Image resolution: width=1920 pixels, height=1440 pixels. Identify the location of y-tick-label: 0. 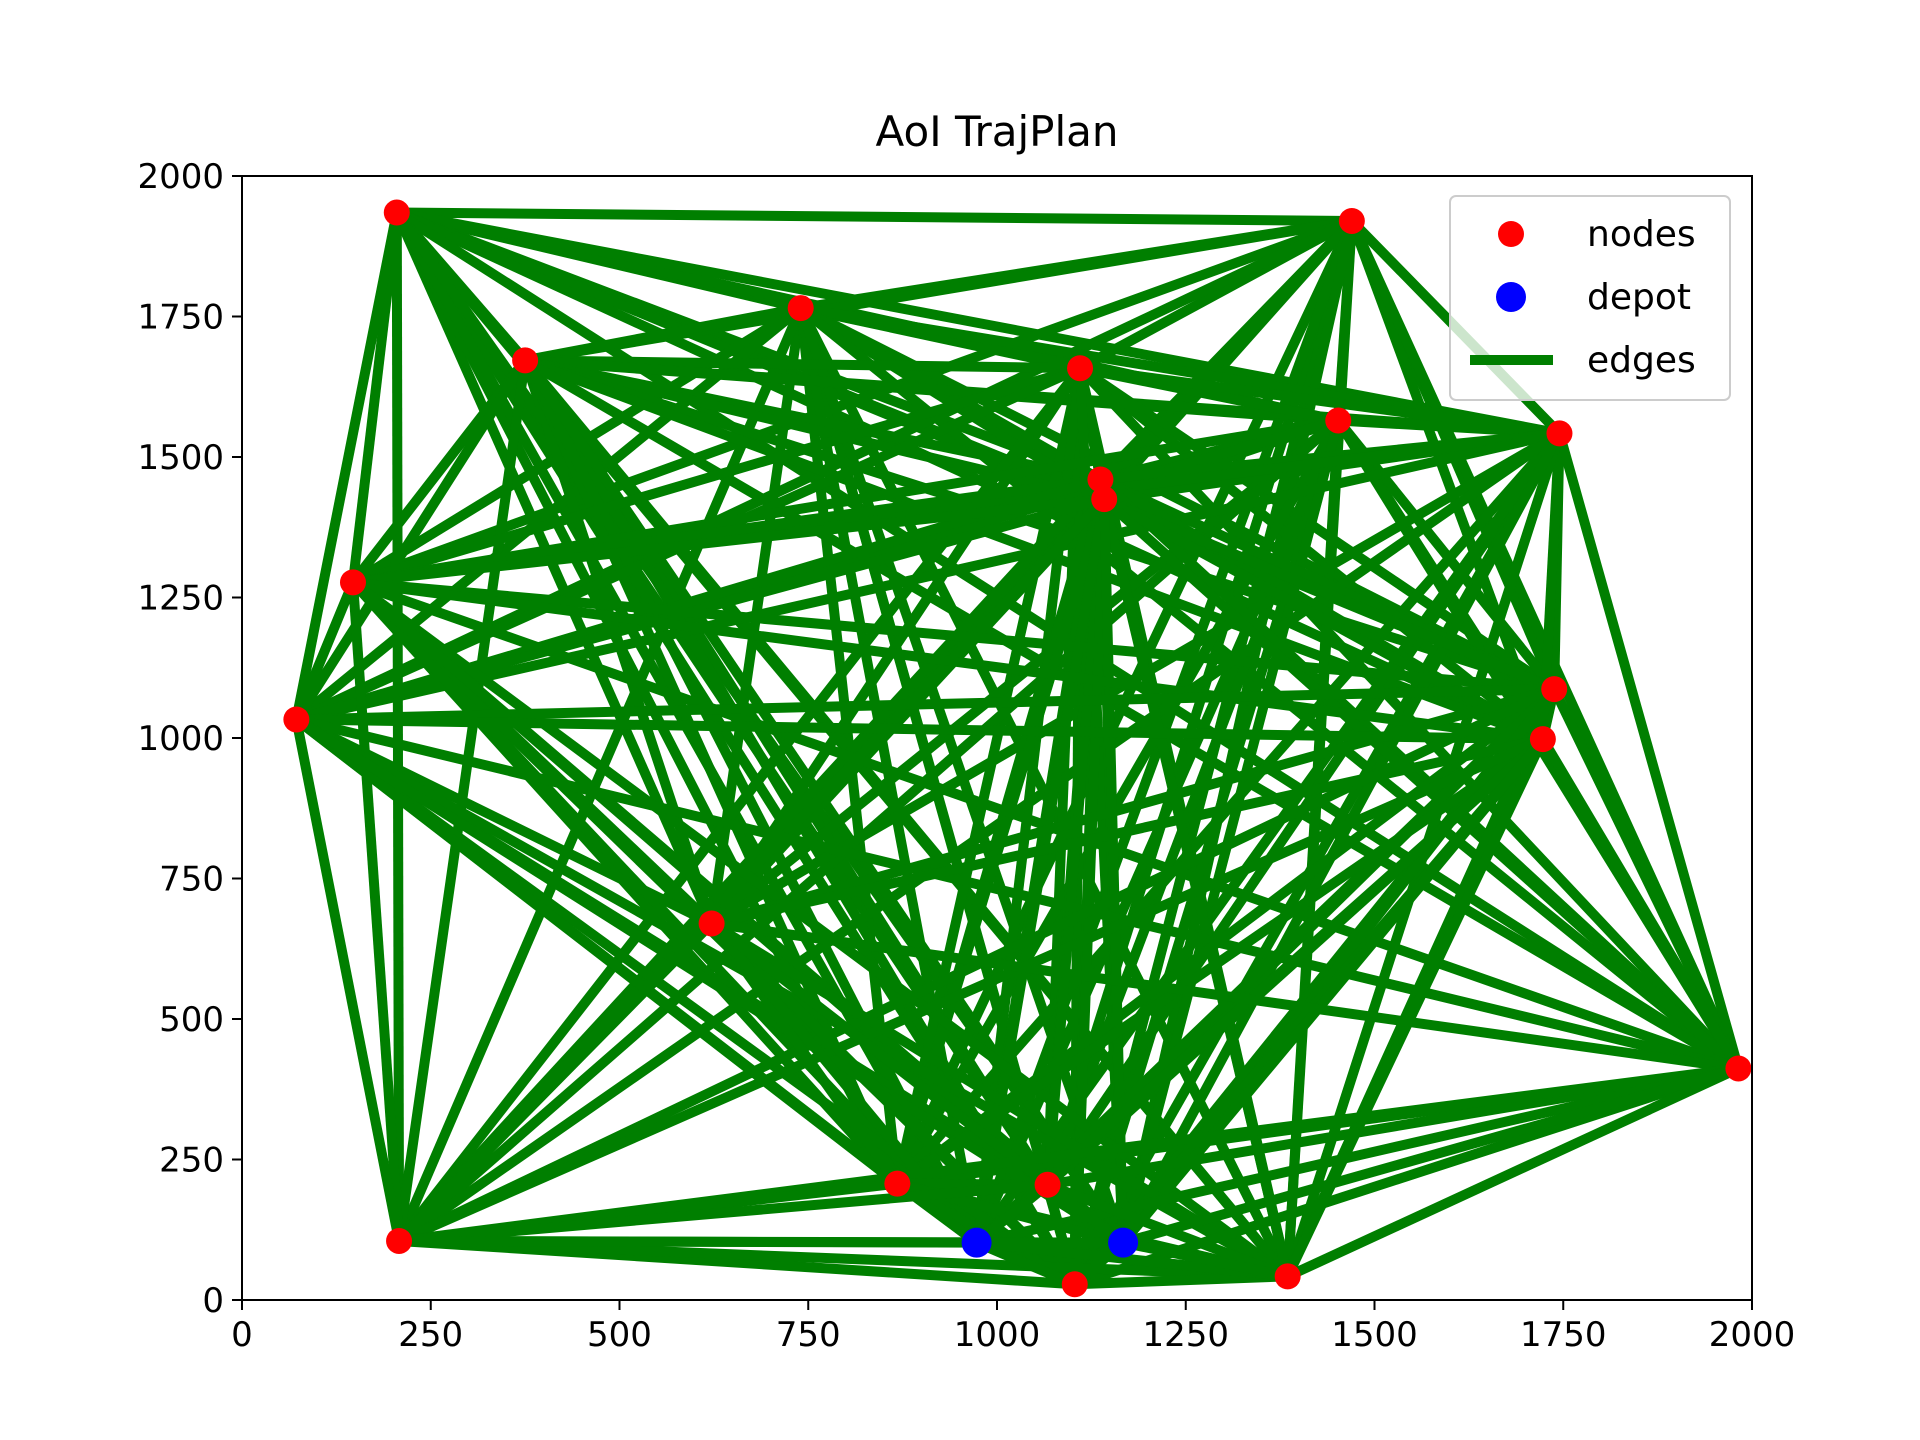
(213, 1301).